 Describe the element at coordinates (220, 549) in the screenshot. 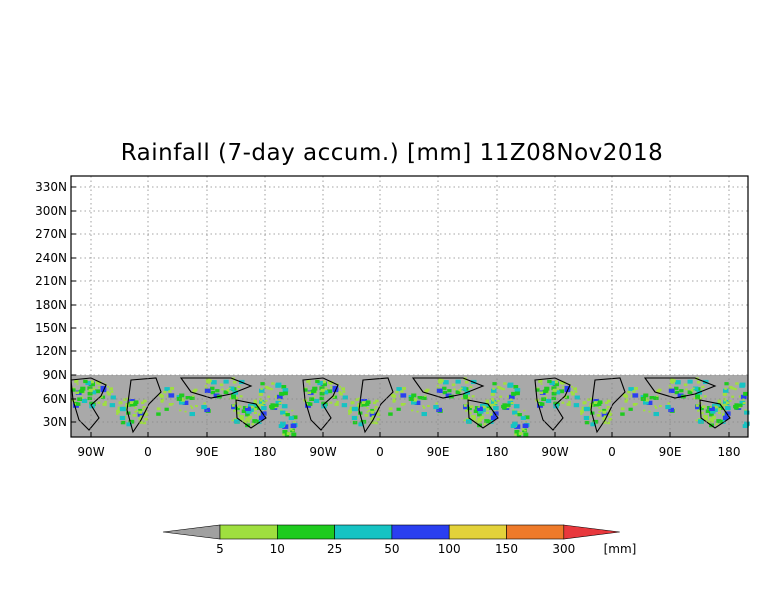

I see `colorbar-label: 5` at that location.